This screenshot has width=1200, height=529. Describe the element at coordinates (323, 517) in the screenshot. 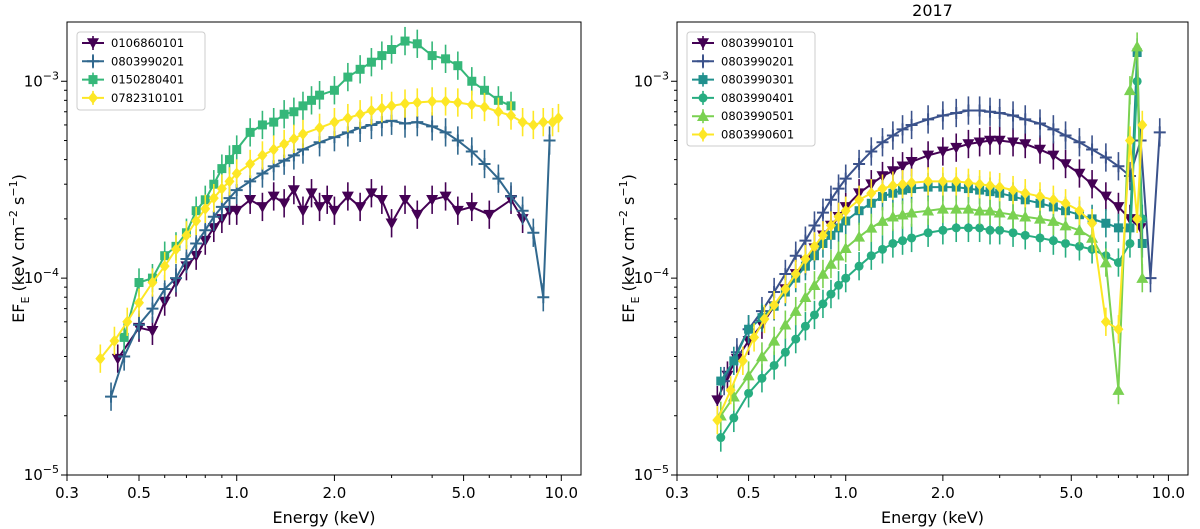

I see `x-axis-label: Energy (keV)` at that location.